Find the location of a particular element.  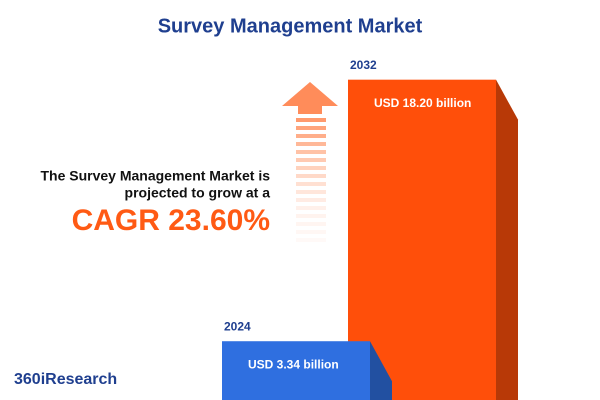

growth-arrow is located at coordinates (310, 162).